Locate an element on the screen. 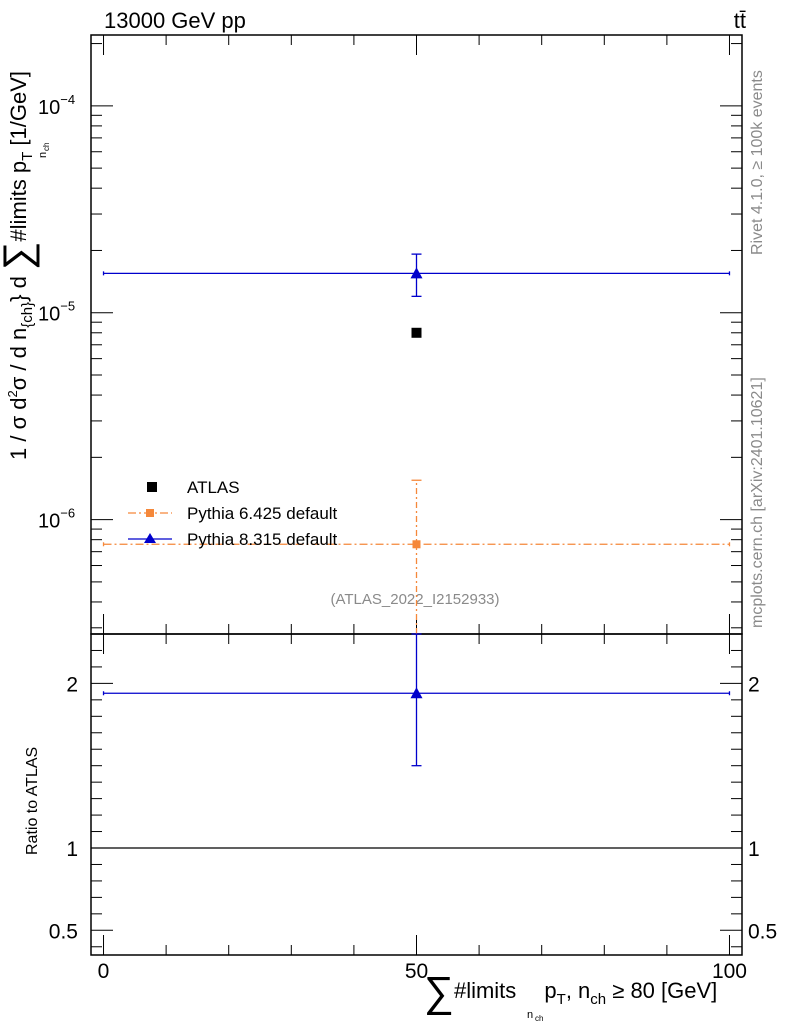 The width and height of the screenshot is (786, 1024). ratio-y-tick-label-right: 1 is located at coordinates (754, 849).